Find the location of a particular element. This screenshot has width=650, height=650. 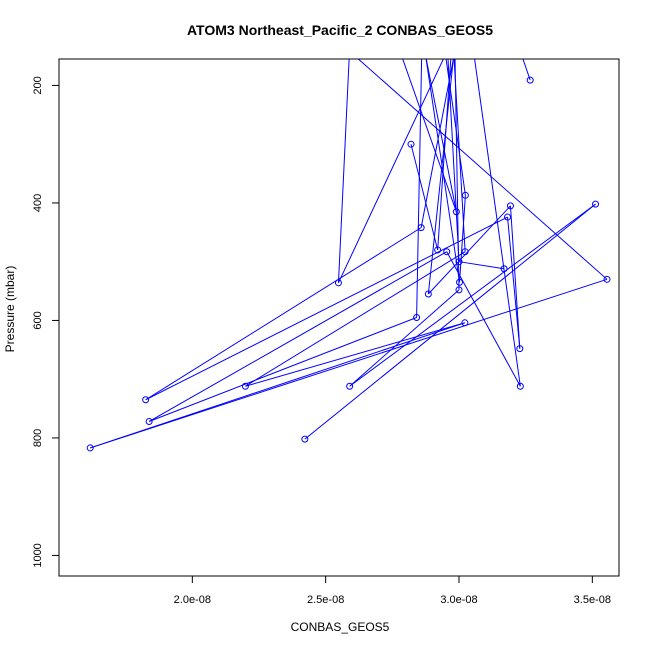

y-tick-label-4: 1000 is located at coordinates (38, 555).